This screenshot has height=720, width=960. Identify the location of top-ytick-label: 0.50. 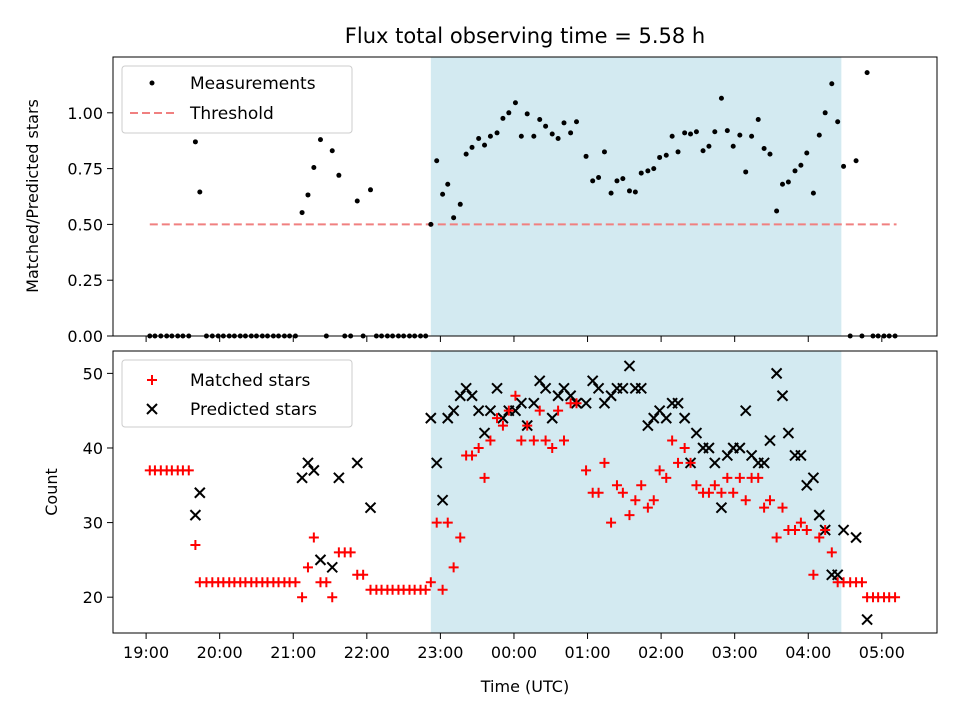
(85, 224).